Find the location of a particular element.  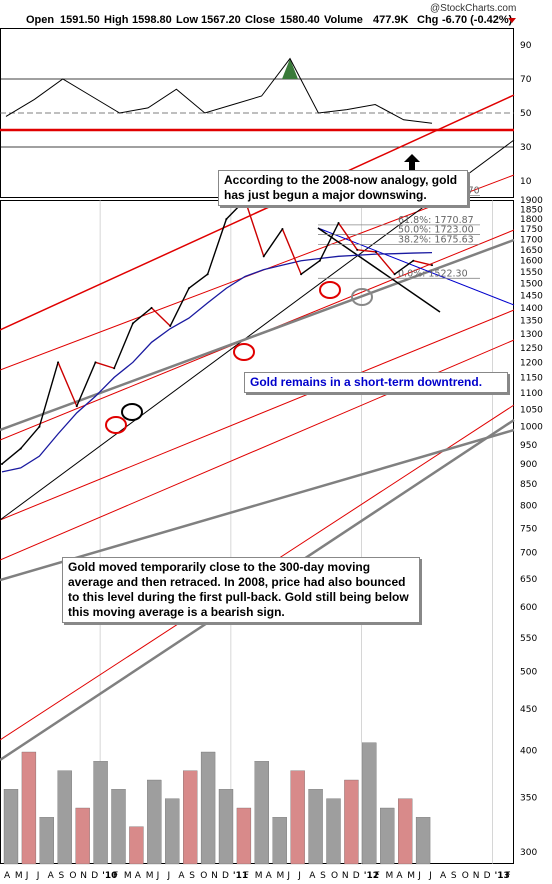

down-triangle-icon is located at coordinates (512, 20).